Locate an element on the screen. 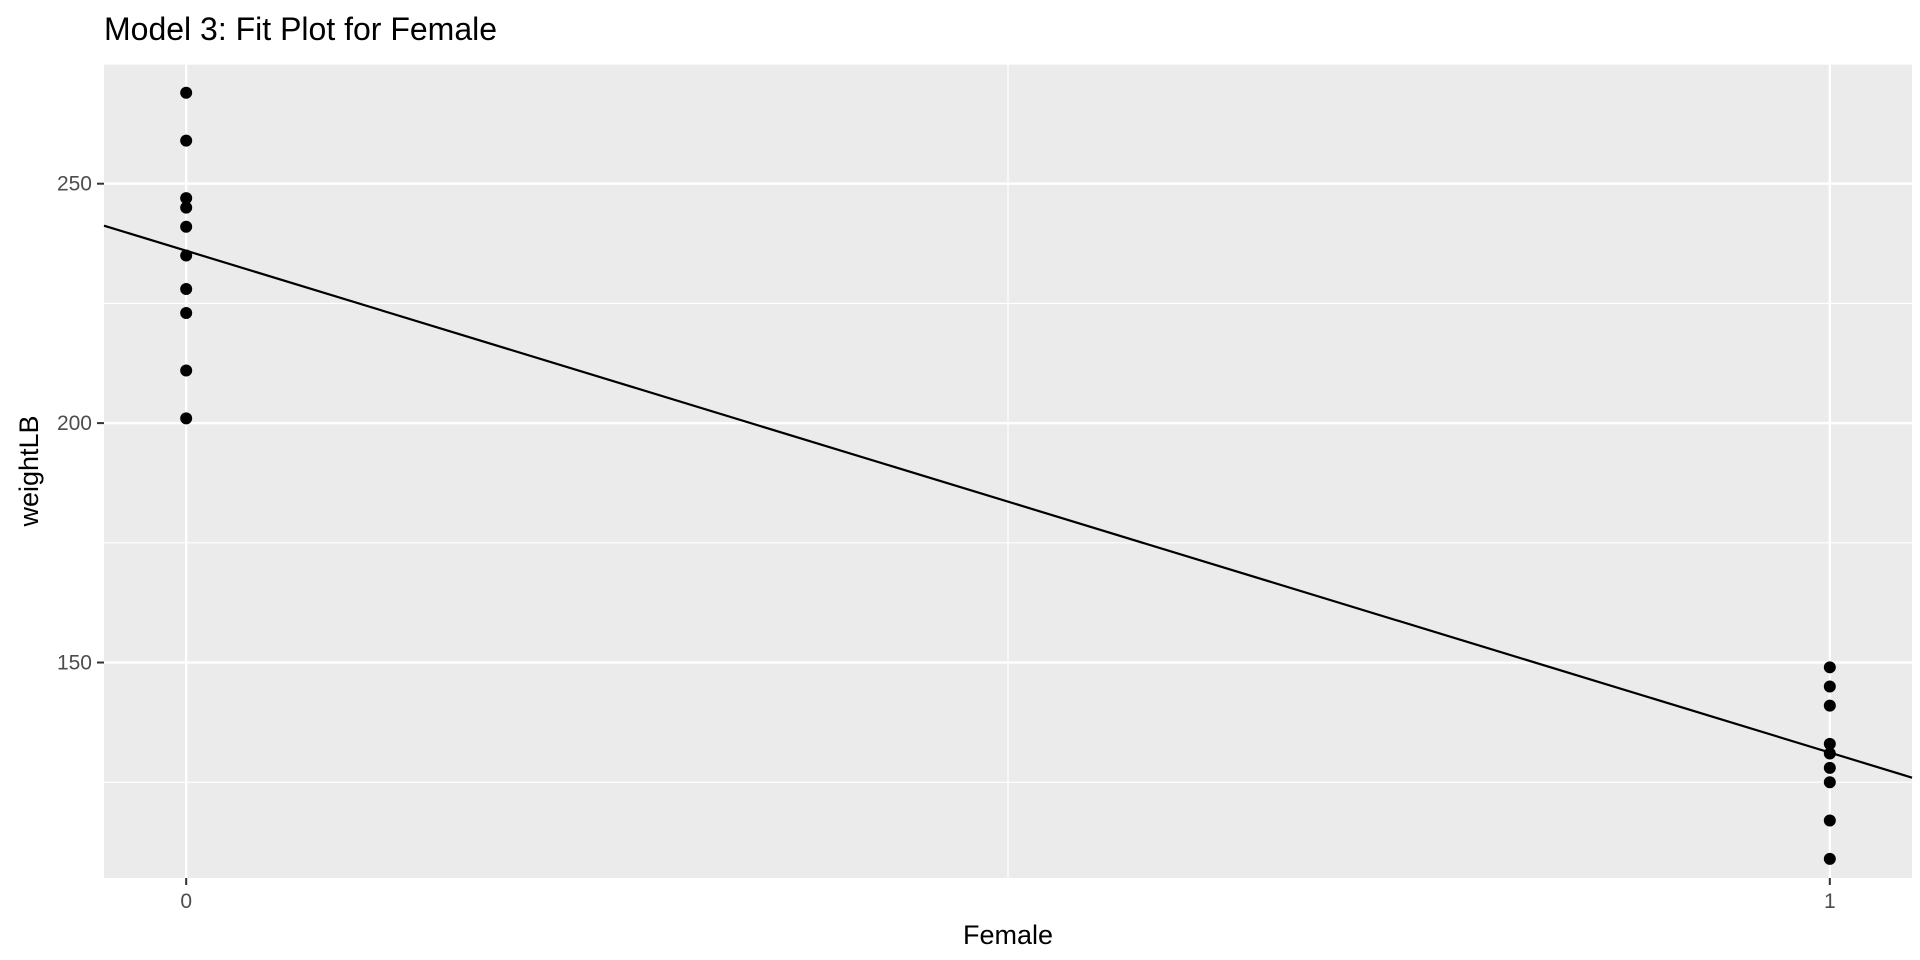  y-tick-label-2: 250 is located at coordinates (74, 184).